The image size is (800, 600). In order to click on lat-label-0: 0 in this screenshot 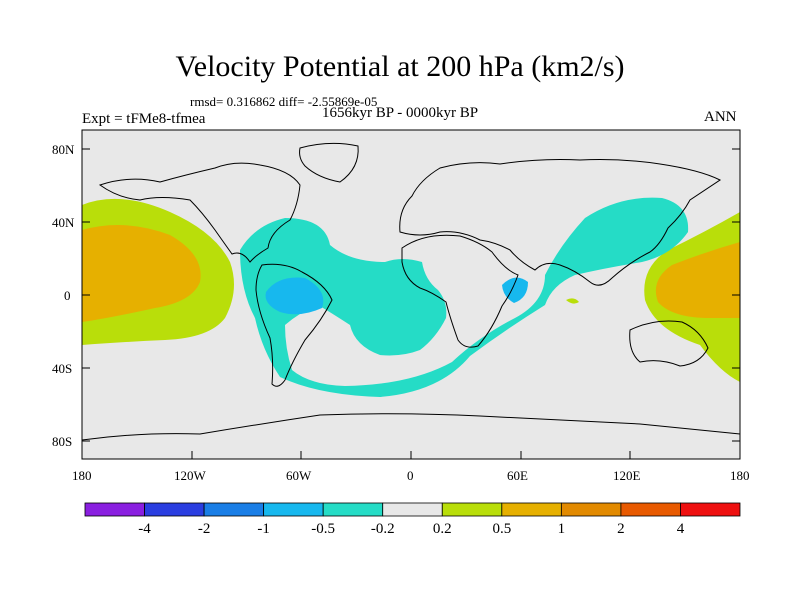, I will do `click(67, 295)`.